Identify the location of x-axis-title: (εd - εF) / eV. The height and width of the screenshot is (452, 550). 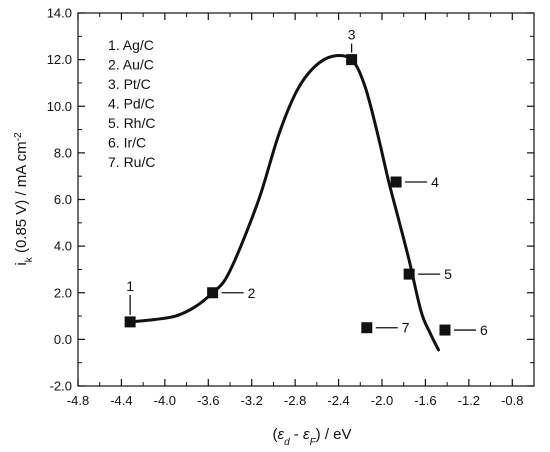
(311, 437).